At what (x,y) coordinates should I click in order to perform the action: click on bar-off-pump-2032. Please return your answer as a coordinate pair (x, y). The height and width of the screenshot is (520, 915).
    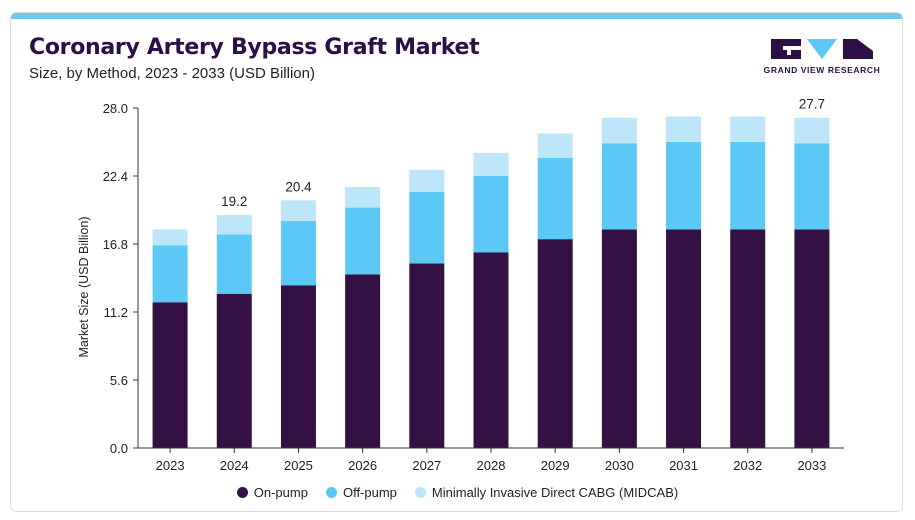
    Looking at the image, I should click on (748, 186).